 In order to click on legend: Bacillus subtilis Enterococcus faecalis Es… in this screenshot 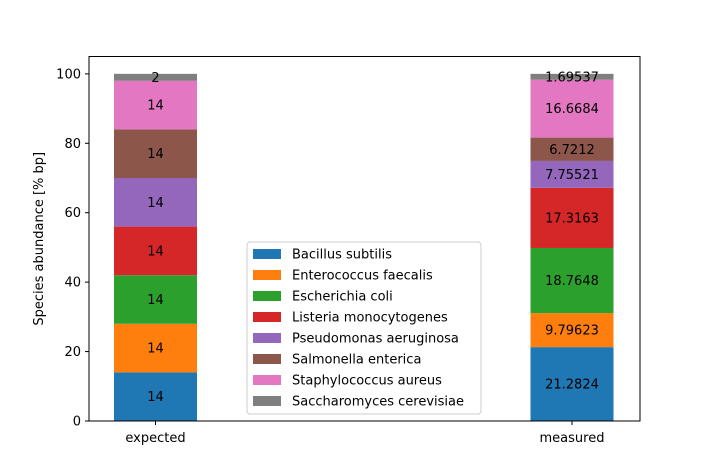, I will do `click(364, 328)`.